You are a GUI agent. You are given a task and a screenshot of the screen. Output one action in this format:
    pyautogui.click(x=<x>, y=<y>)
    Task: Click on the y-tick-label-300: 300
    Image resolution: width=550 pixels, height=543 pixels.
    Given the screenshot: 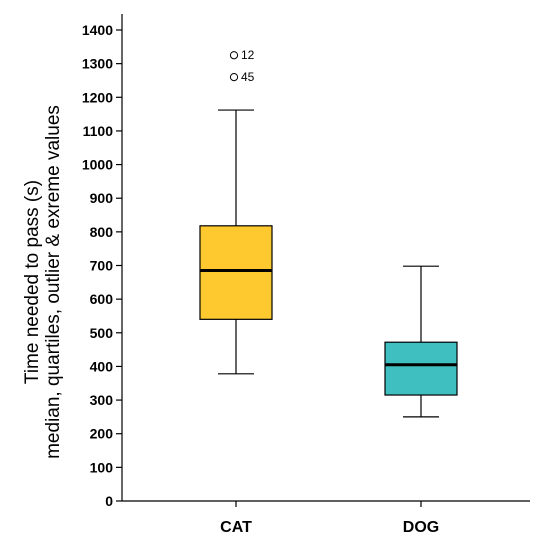 What is the action you would take?
    pyautogui.click(x=102, y=400)
    